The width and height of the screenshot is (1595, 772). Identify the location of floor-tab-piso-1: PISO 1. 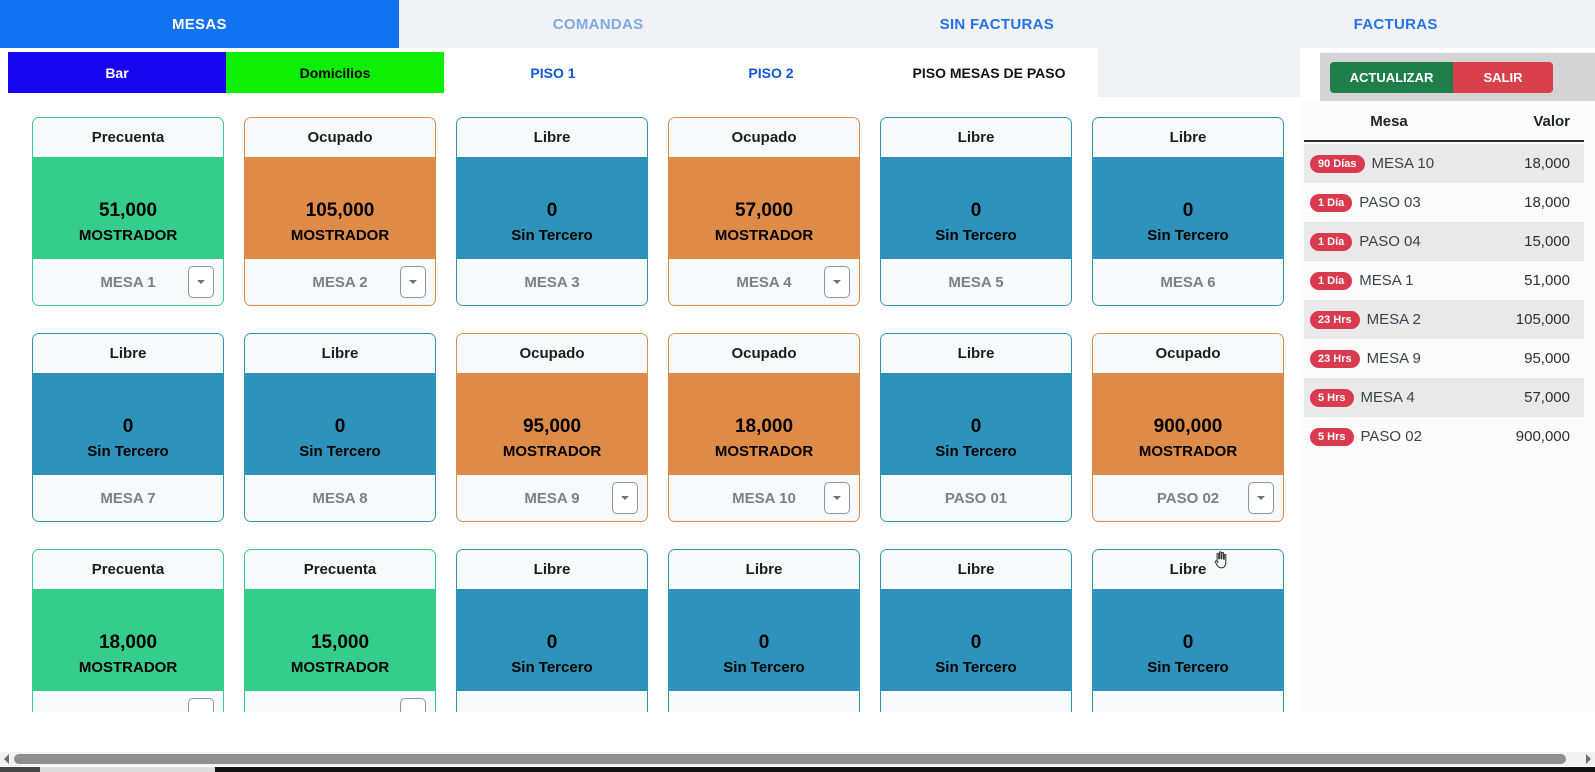
(553, 72).